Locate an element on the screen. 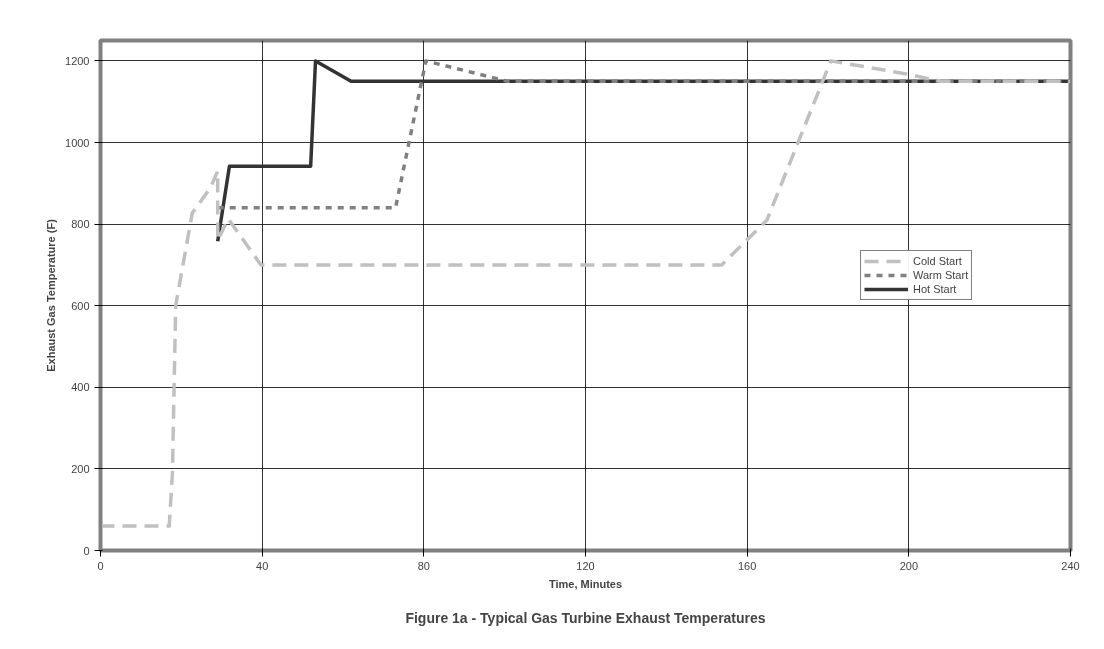  x-tick-label: 40 is located at coordinates (262, 565).